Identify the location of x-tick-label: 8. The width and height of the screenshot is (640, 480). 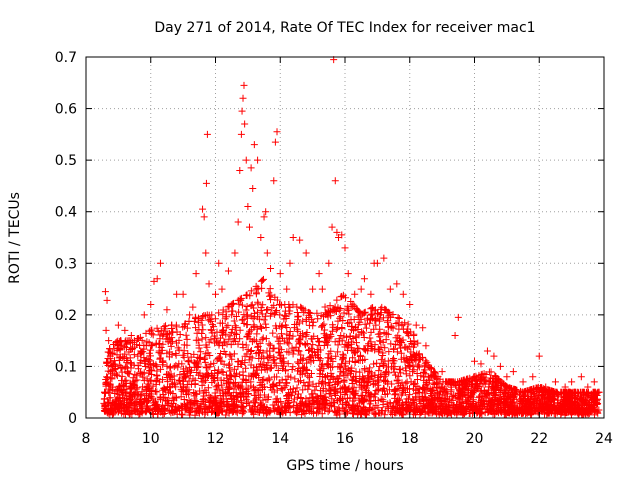
(86, 439).